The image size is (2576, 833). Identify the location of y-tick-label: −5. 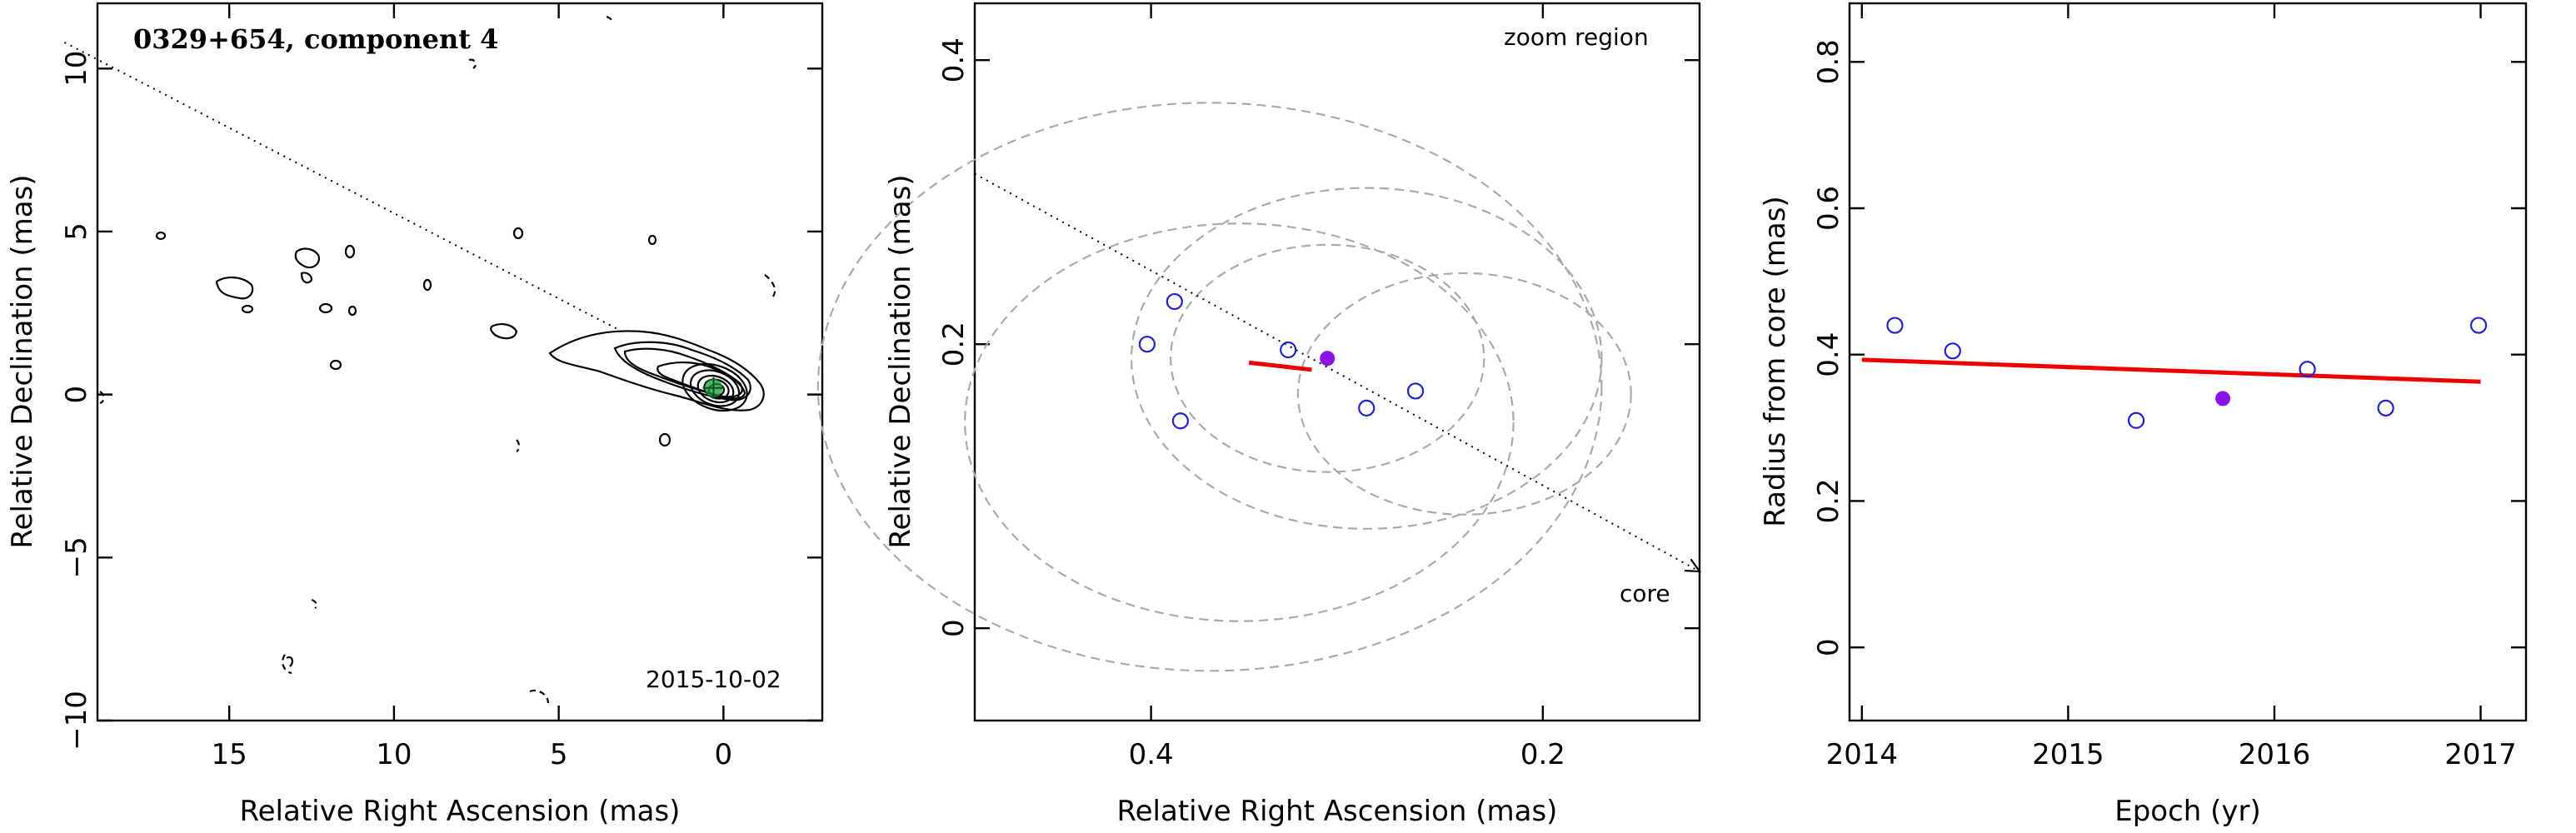
(76, 557).